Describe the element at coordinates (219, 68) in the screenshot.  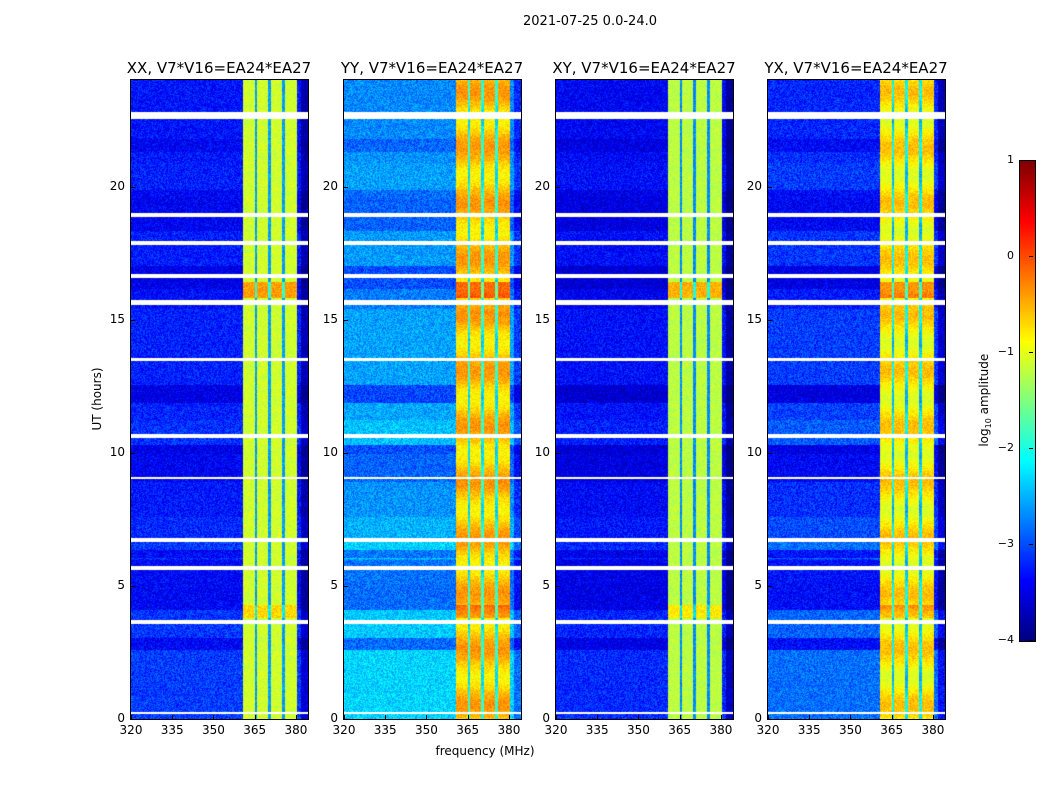
I see `panel-title: XX, V7*V16=EA24*EA27` at that location.